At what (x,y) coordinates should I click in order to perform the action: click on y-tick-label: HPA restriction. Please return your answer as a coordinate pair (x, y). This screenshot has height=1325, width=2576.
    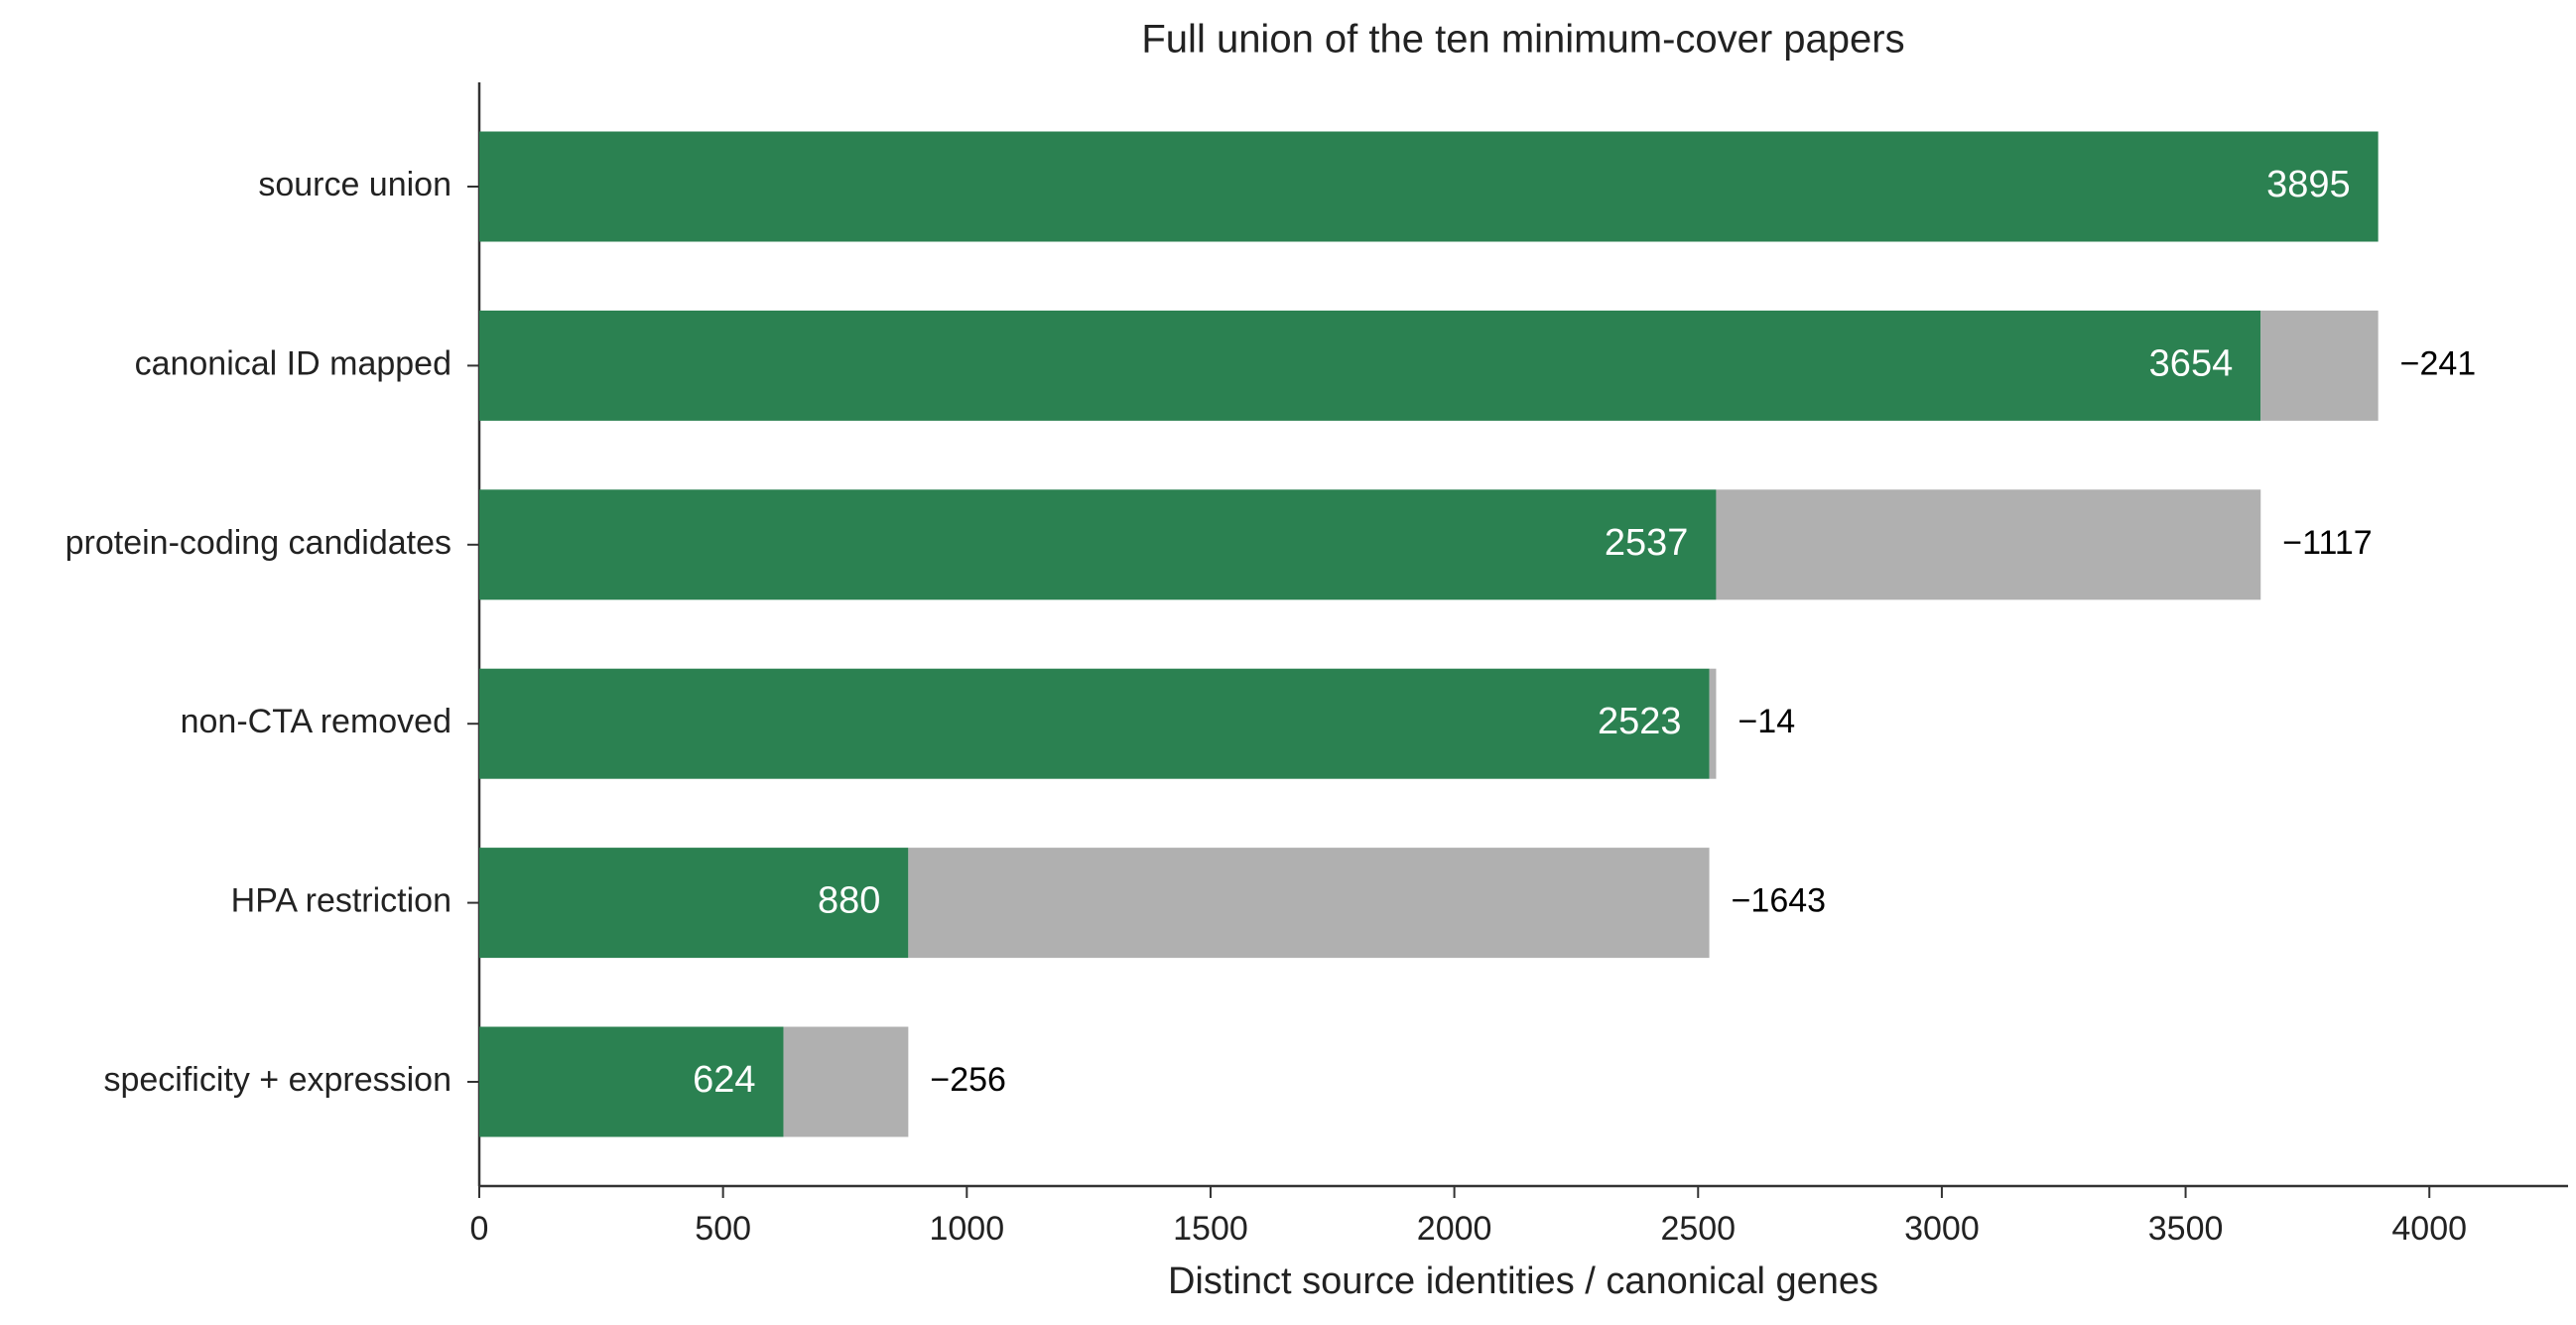
    Looking at the image, I should click on (341, 901).